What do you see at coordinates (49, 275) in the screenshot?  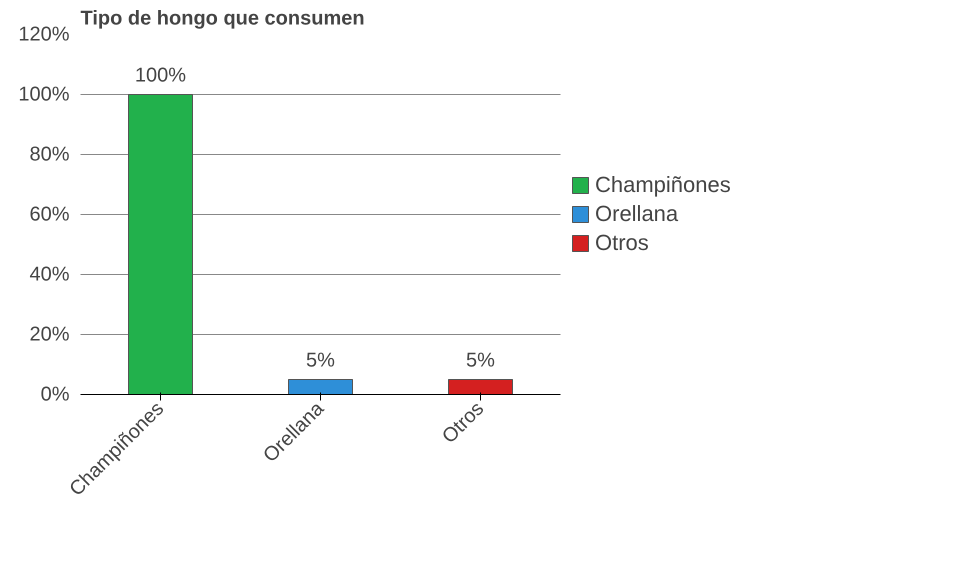 I see `y-tick-label: 40%` at bounding box center [49, 275].